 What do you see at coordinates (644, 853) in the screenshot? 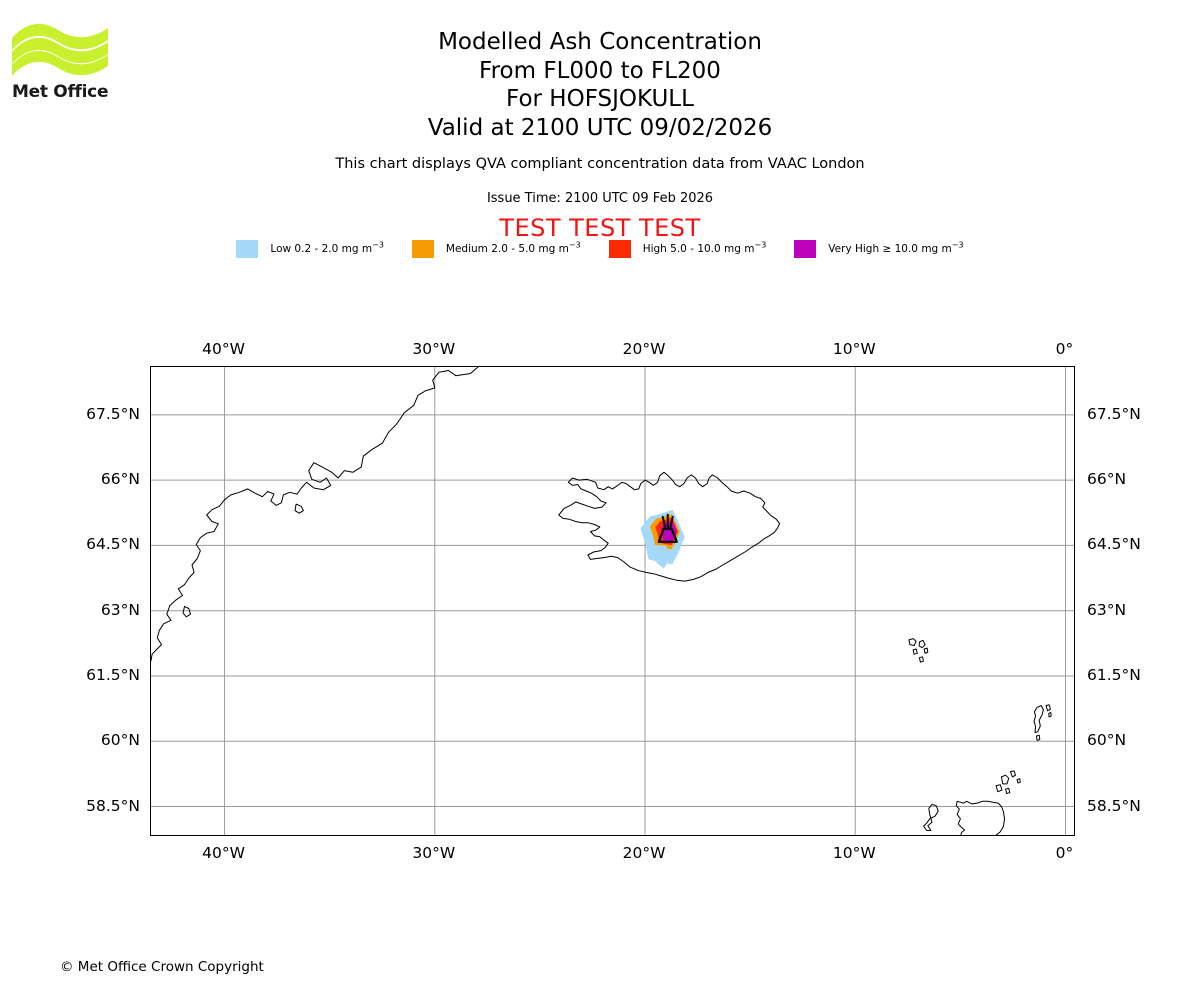
I see `xtick-bottom-20°W: 20°W` at bounding box center [644, 853].